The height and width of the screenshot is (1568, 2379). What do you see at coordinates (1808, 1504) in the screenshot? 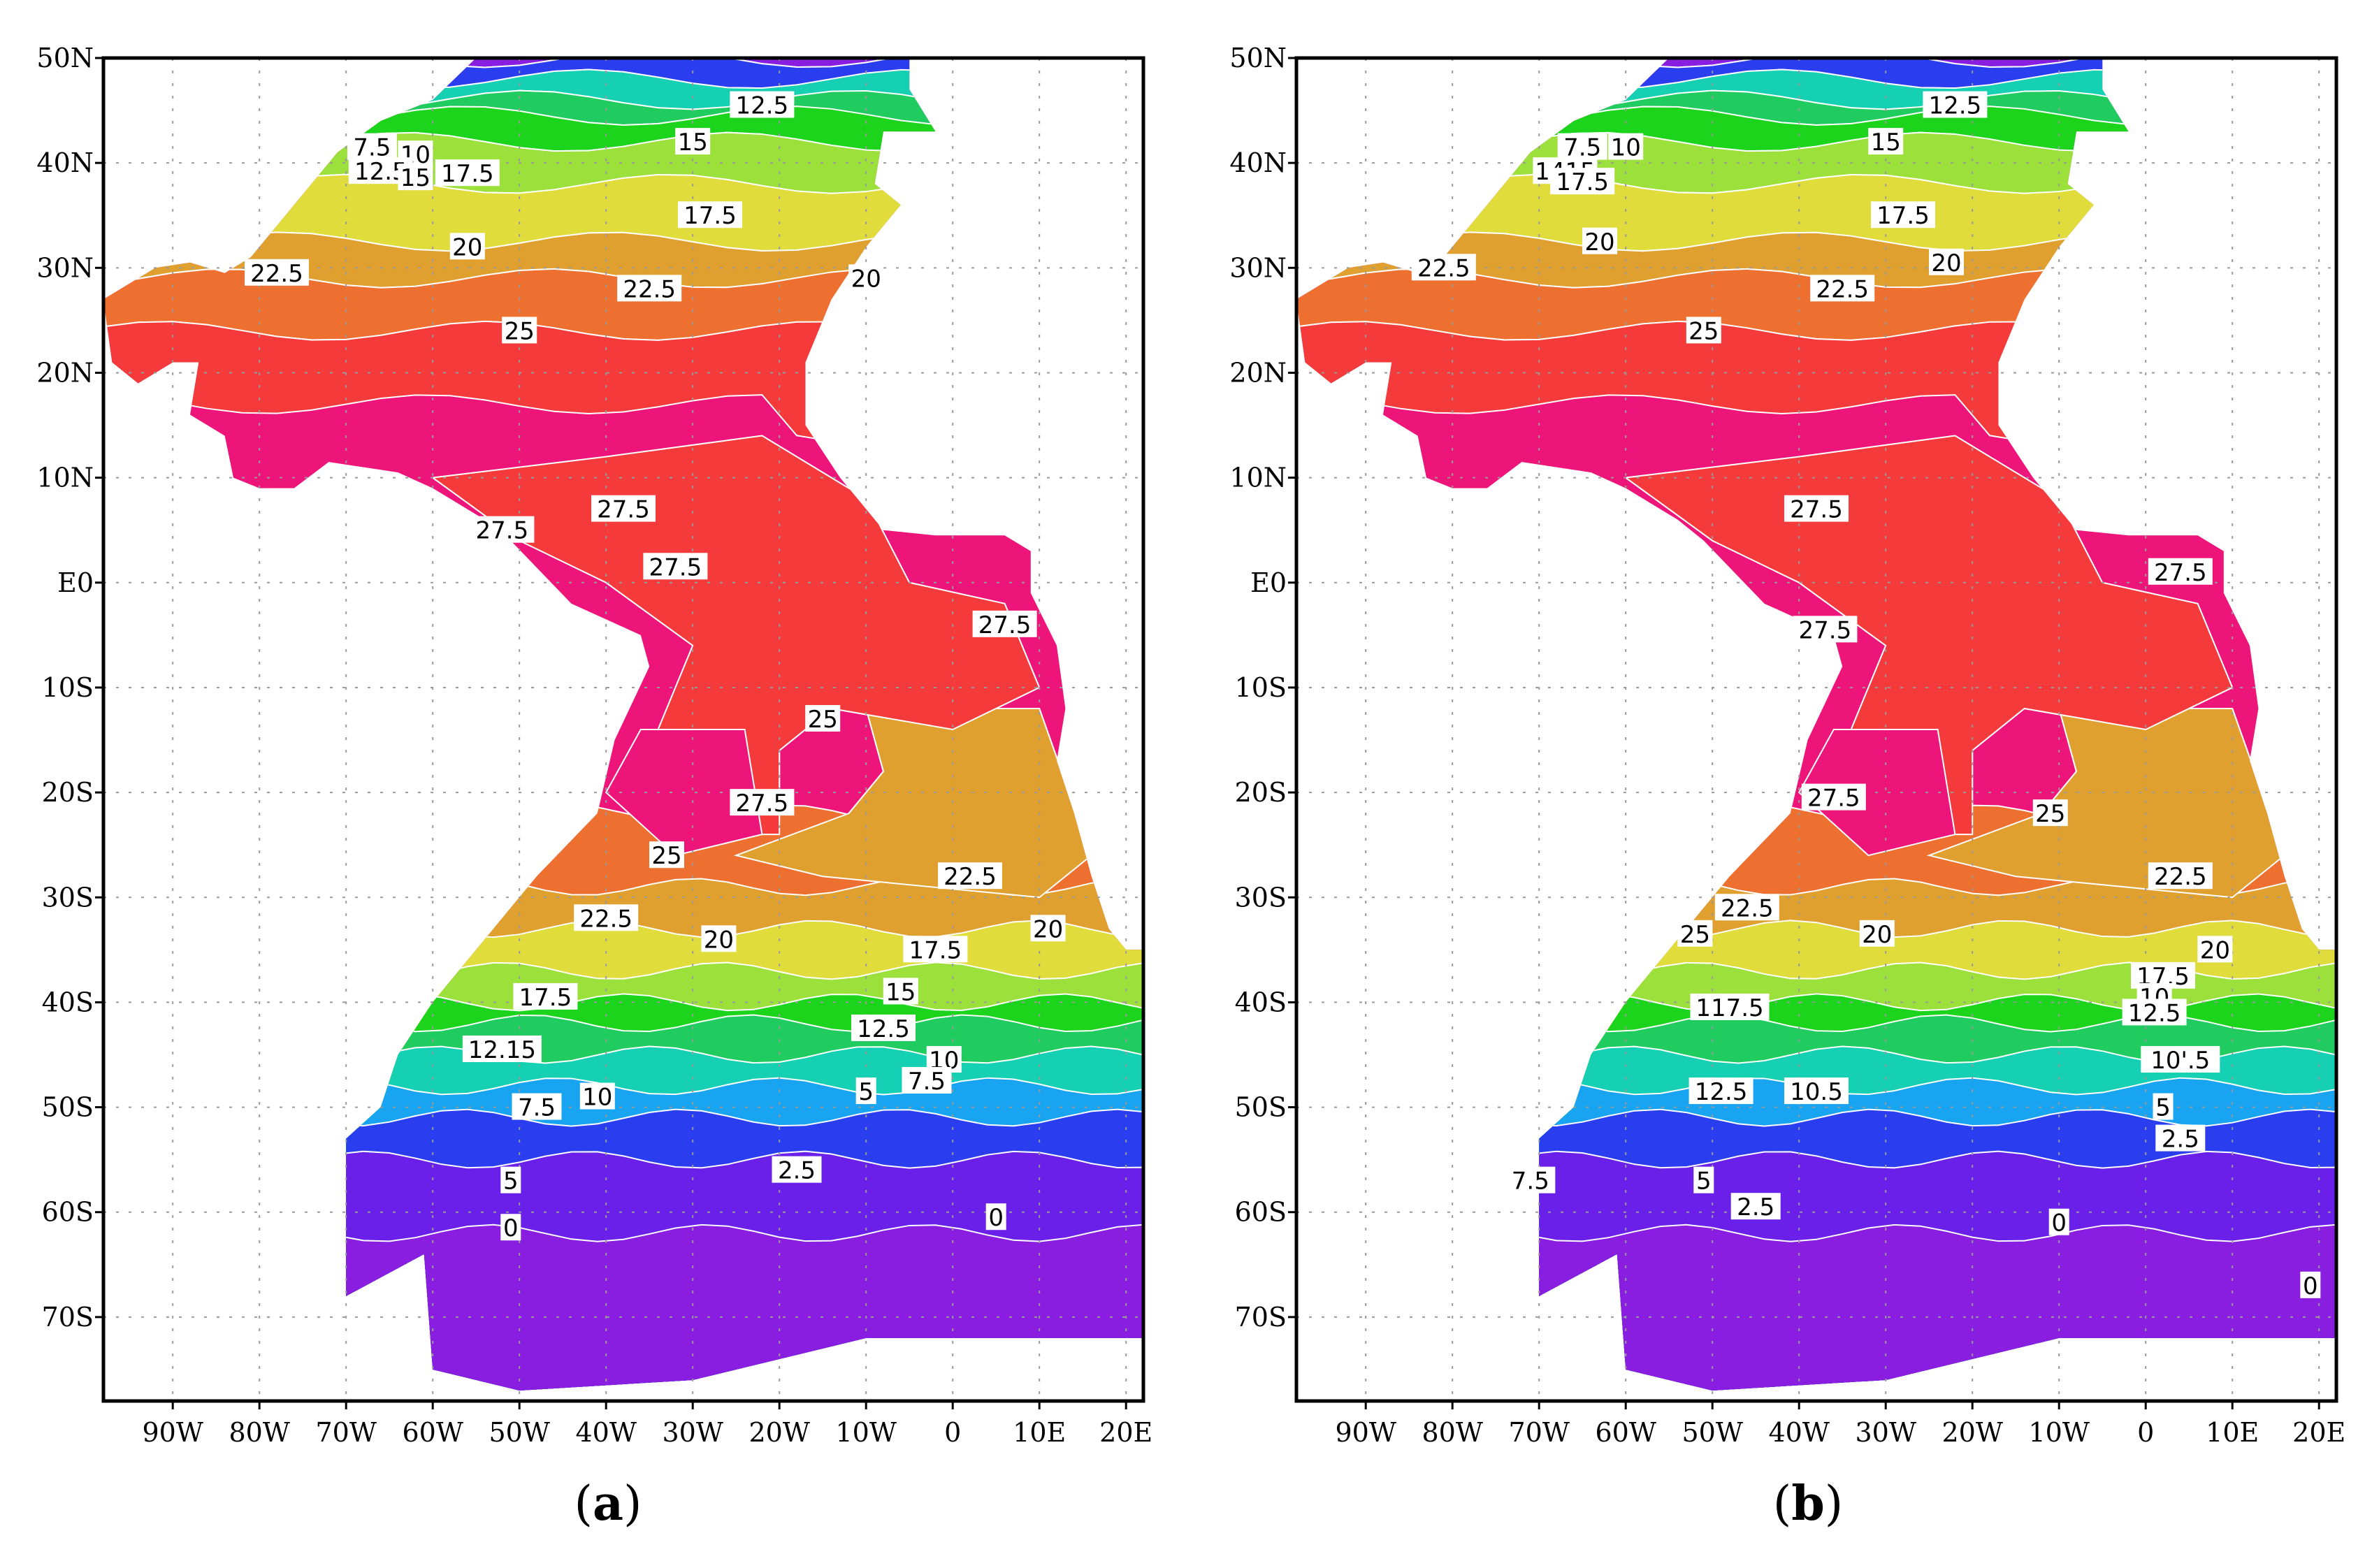
I see `panel-b-caption-letter: b` at bounding box center [1808, 1504].